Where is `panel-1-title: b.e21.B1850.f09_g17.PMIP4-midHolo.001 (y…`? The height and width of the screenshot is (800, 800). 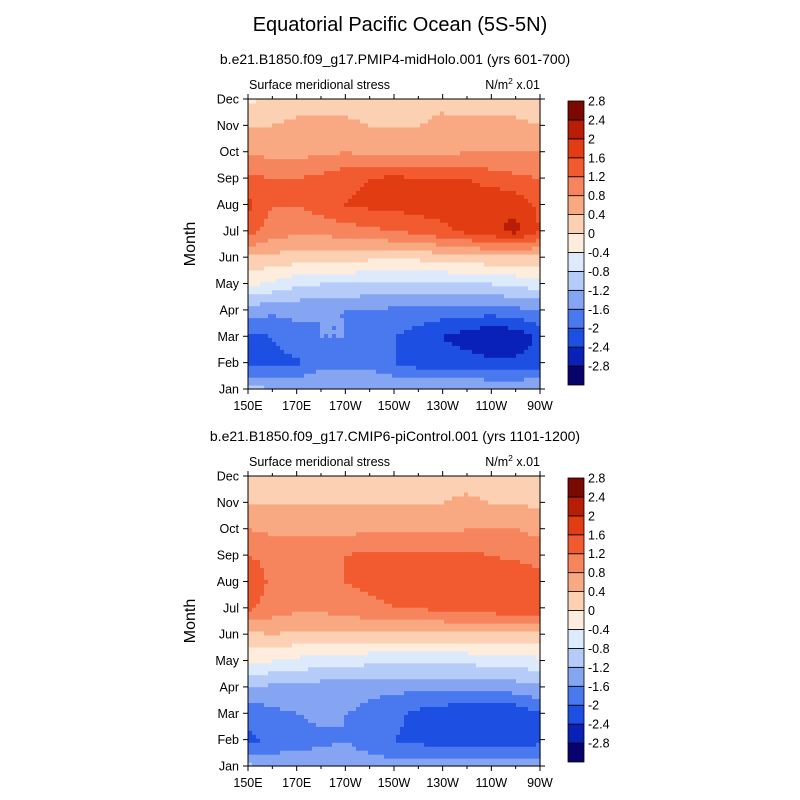
panel-1-title: b.e21.B1850.f09_g17.PMIP4-midHolo.001 (y… is located at coordinates (395, 59).